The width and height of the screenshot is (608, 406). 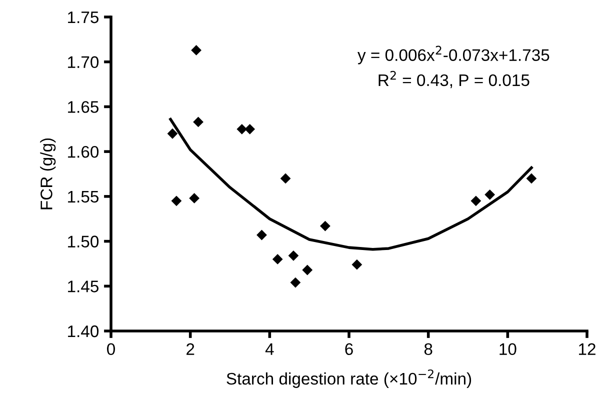 What do you see at coordinates (587, 349) in the screenshot?
I see `x-tick-label: 12` at bounding box center [587, 349].